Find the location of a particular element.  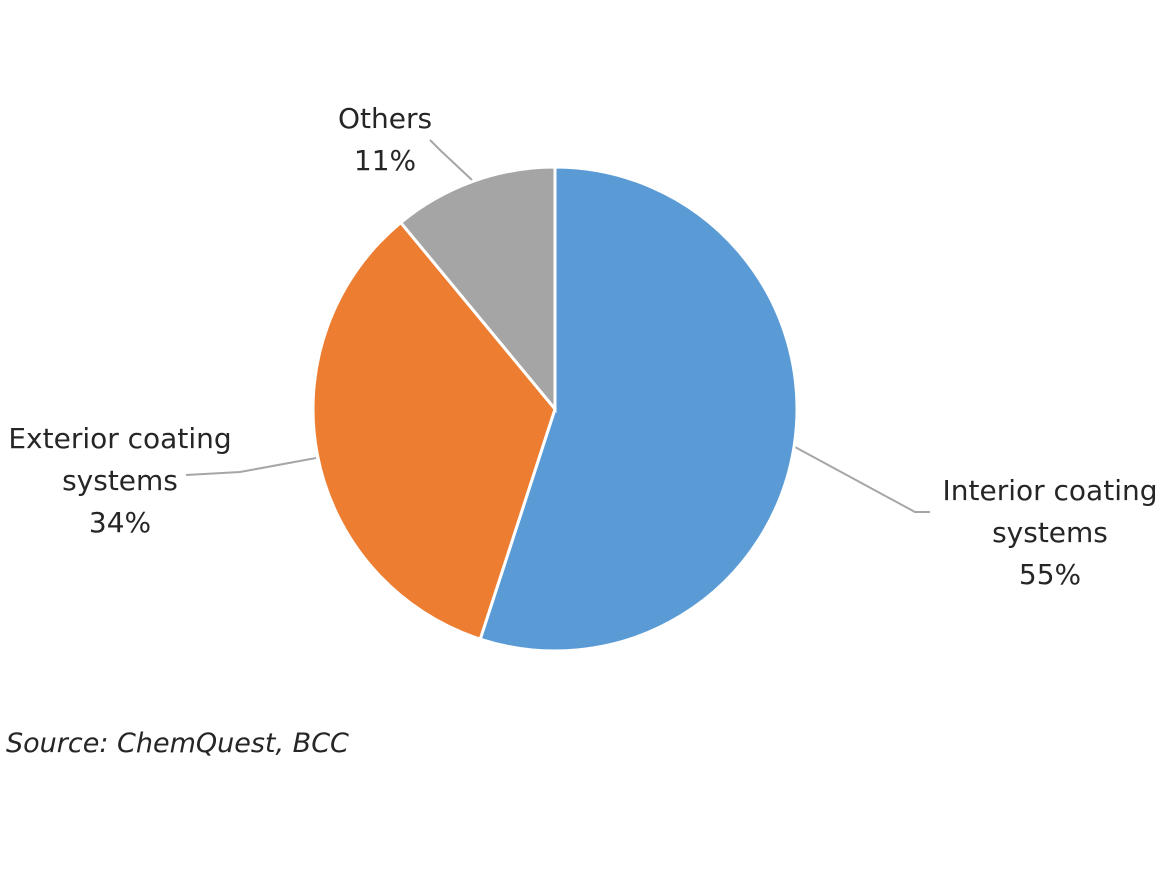

slice-label: Interior coating systems 55% is located at coordinates (1047, 533).